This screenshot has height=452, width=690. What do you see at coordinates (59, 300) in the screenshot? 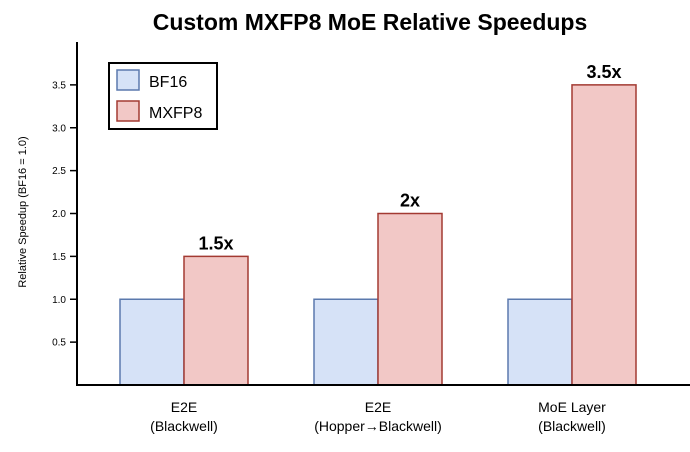
I see `y-tick-label: 1.0` at bounding box center [59, 300].